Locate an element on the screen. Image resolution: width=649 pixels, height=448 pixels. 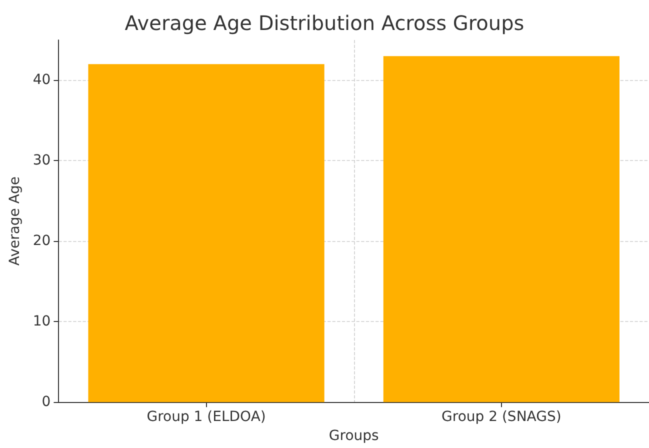
x-axis-title: Groups is located at coordinates (353, 436).